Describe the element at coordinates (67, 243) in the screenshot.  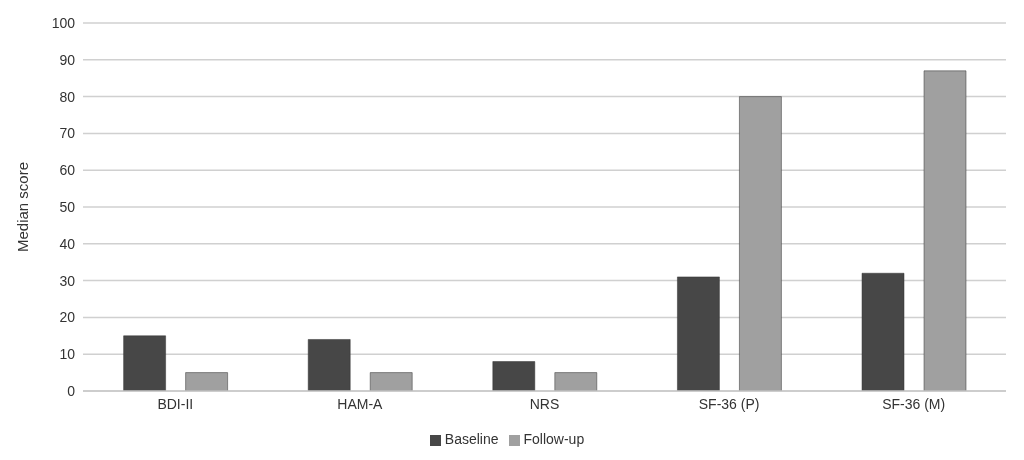
I see `y-tick-label: 40` at that location.